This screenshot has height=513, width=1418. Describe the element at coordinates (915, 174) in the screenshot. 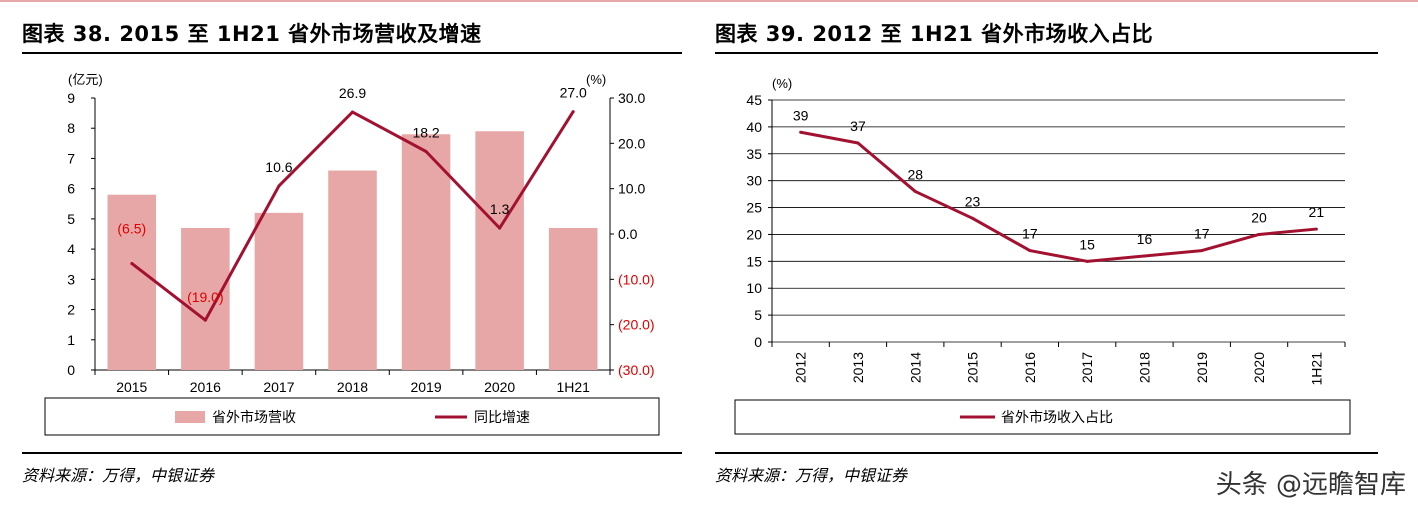

I see `share-data-label: 28` at that location.